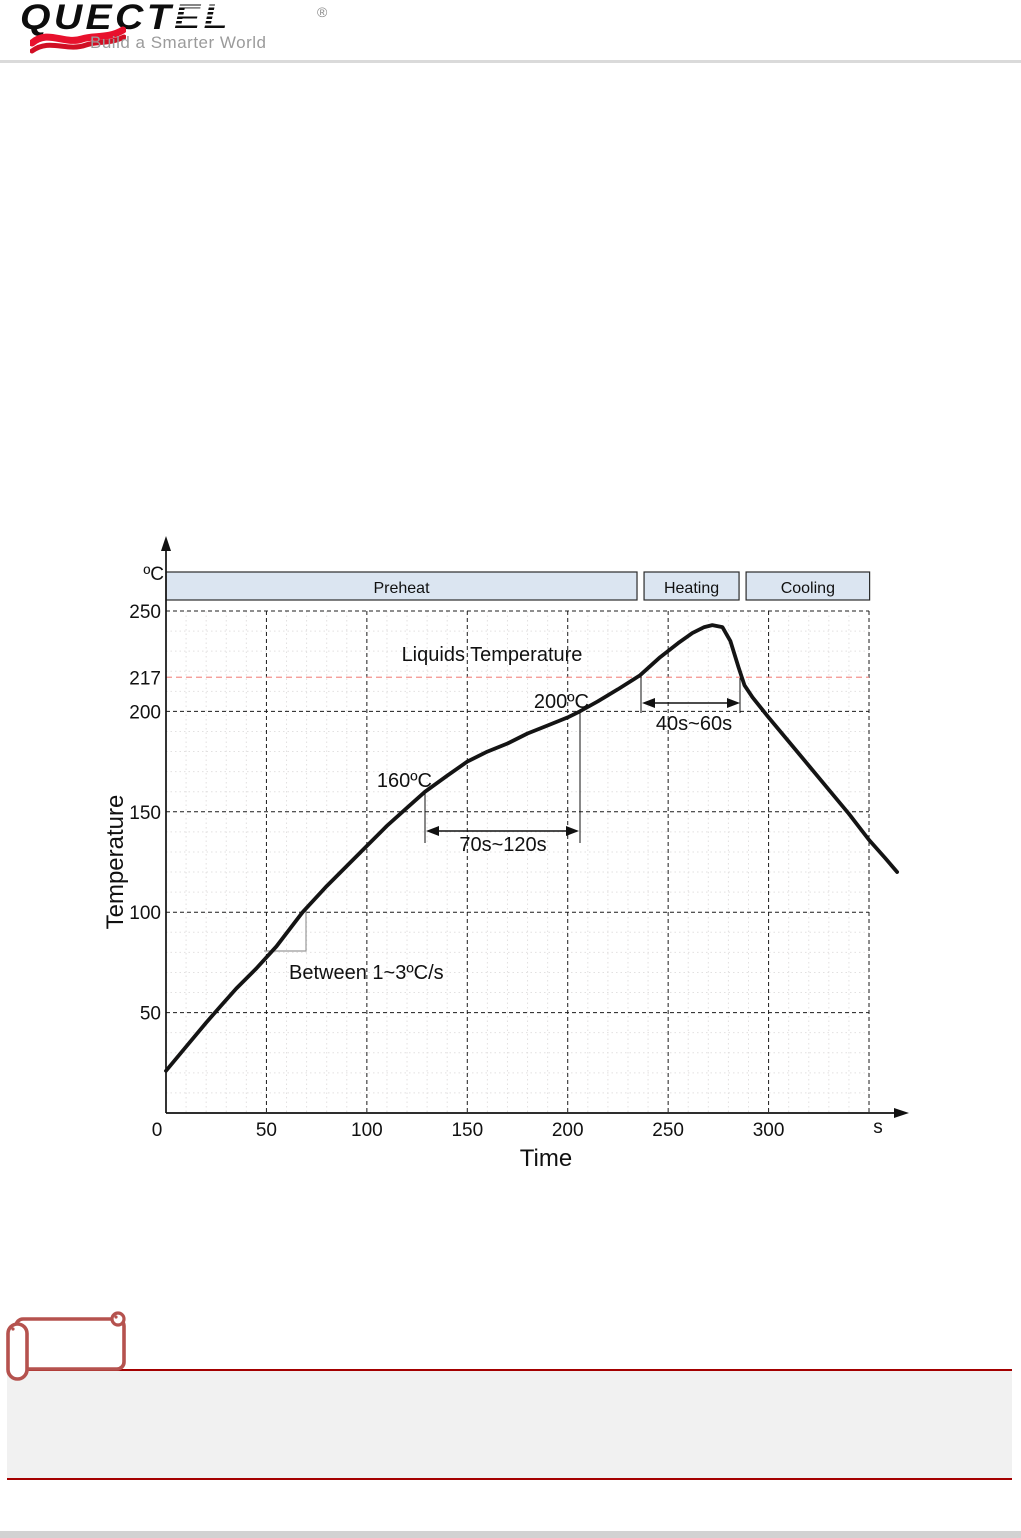  I want to click on phase-label-heating: Heating, so click(691, 588).